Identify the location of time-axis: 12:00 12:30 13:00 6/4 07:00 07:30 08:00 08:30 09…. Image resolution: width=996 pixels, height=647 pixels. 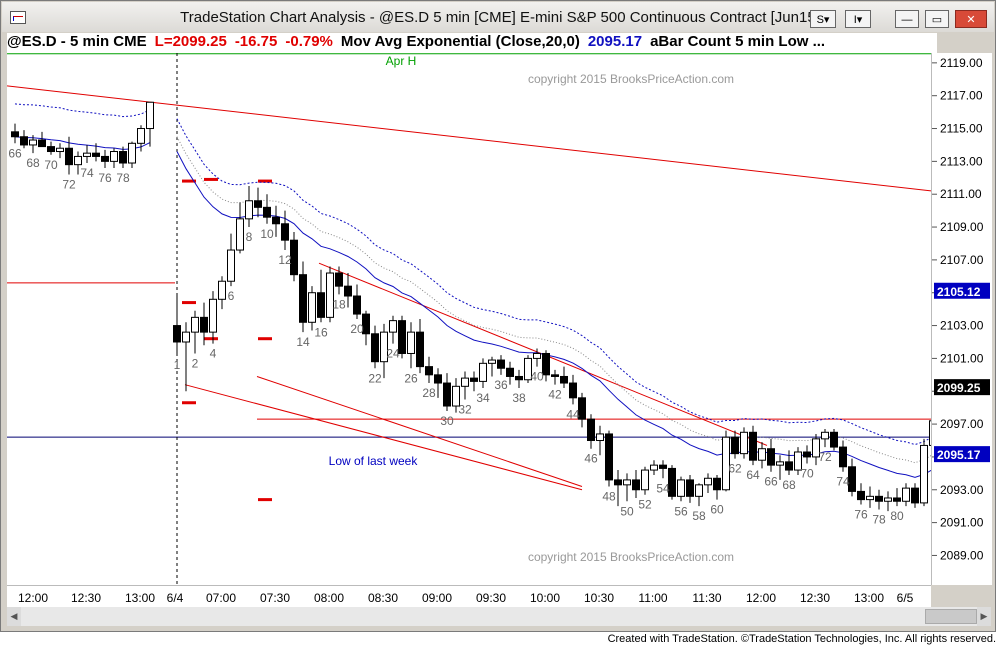
(469, 596).